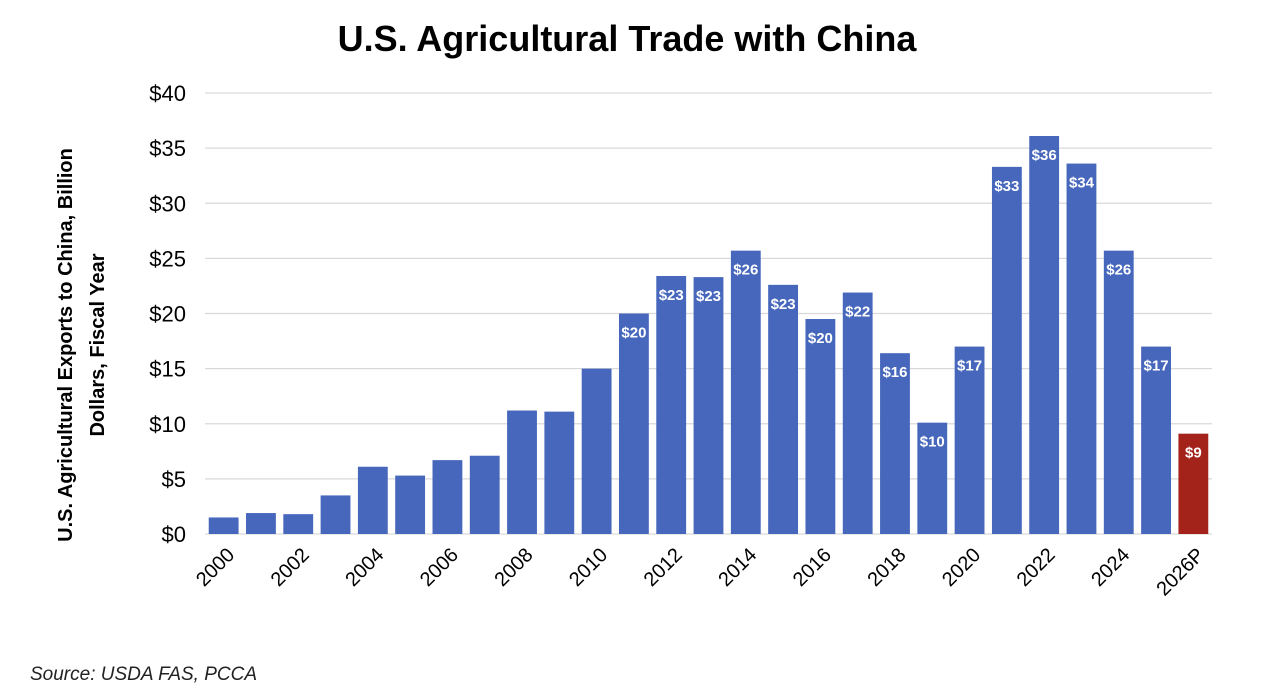  I want to click on bar-2015, so click(783, 409).